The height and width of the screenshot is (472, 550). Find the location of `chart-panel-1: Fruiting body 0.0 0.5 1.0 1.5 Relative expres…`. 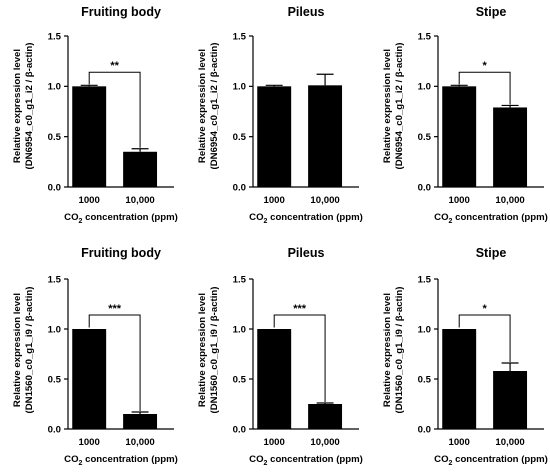

chart-panel-1: Fruiting body 0.0 0.5 1.0 1.5 Relative expres… is located at coordinates (95, 115).